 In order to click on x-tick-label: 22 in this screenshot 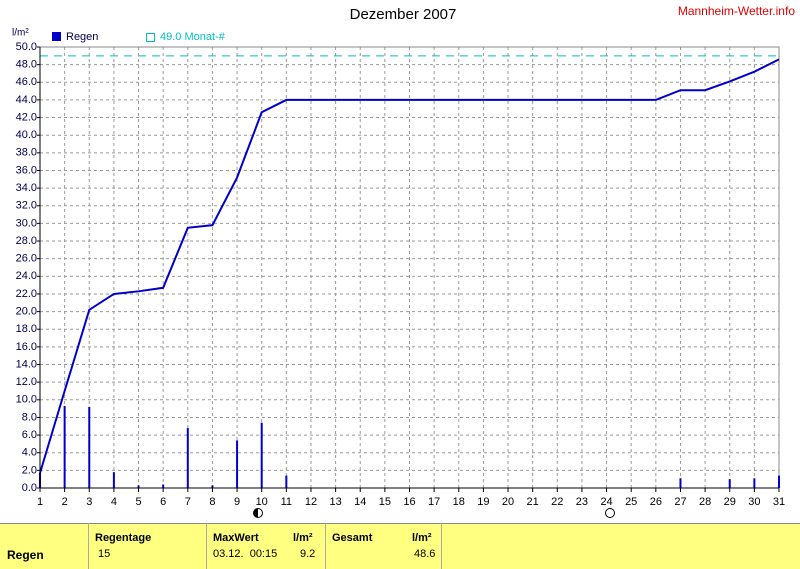, I will do `click(557, 502)`.